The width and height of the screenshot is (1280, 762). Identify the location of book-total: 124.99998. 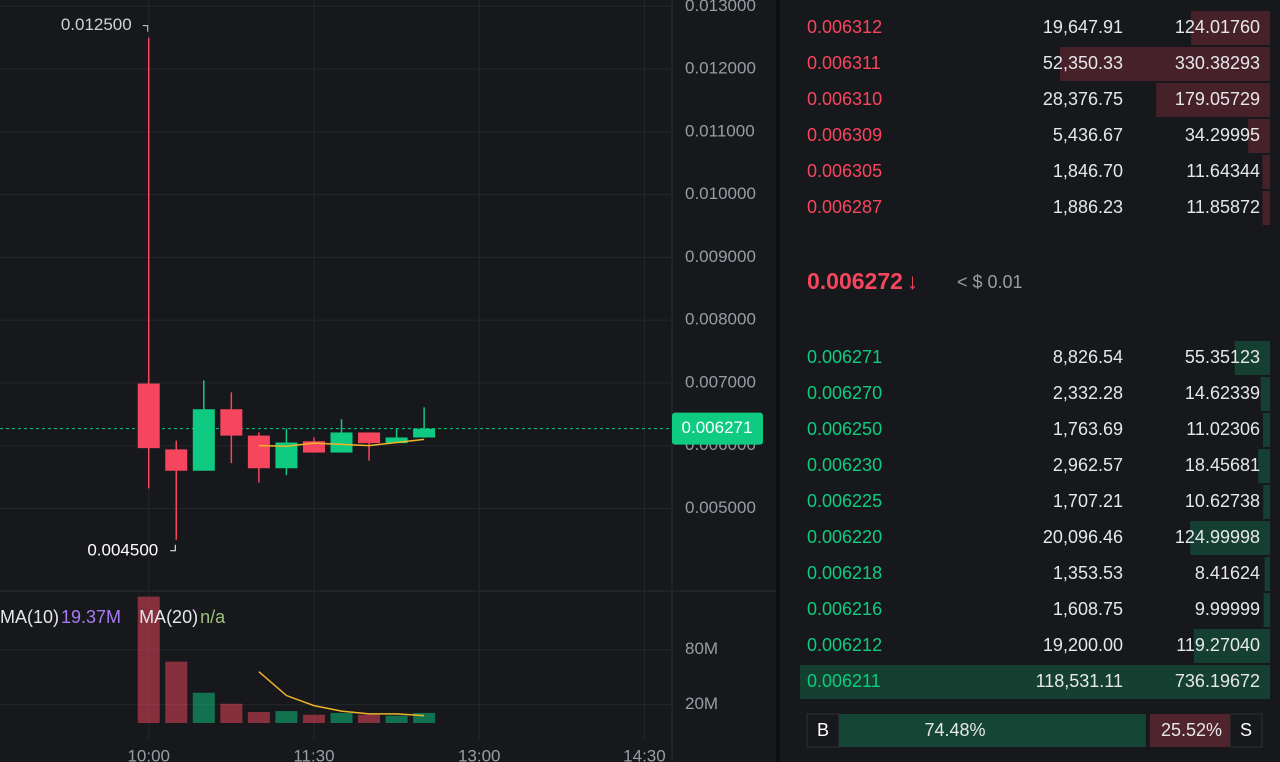
(1217, 537).